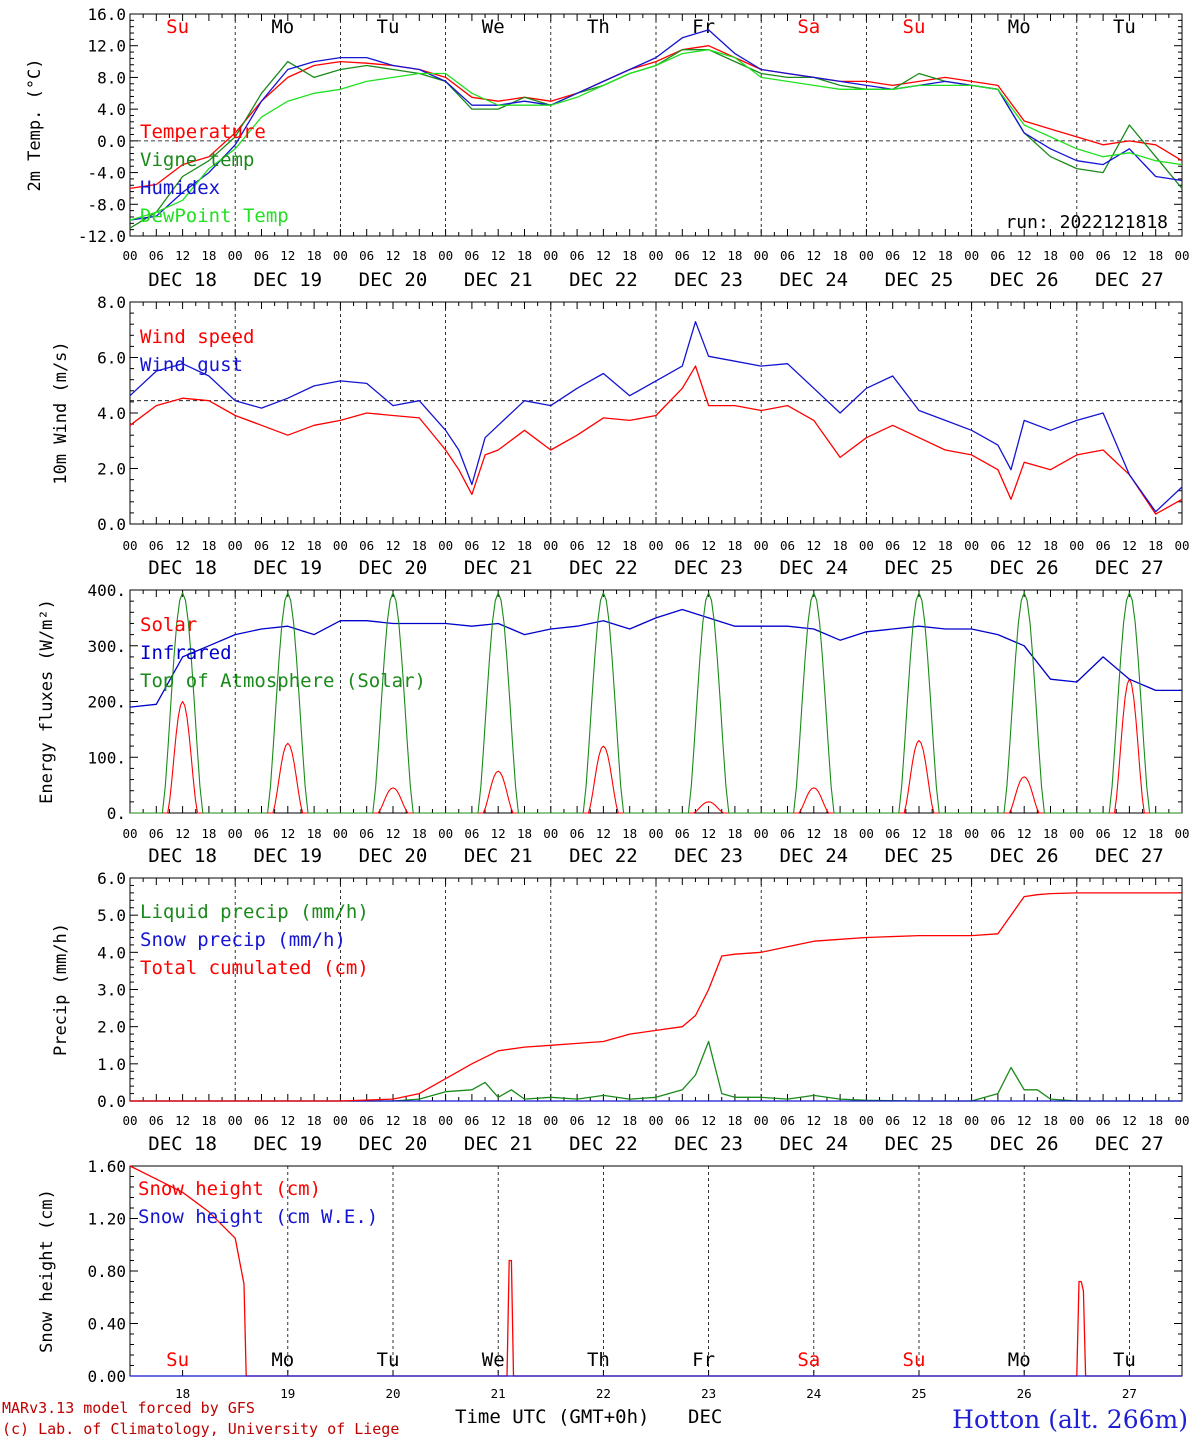 This screenshot has width=1194, height=1440. What do you see at coordinates (106, 1376) in the screenshot?
I see `y-tick-label: 0.00` at bounding box center [106, 1376].